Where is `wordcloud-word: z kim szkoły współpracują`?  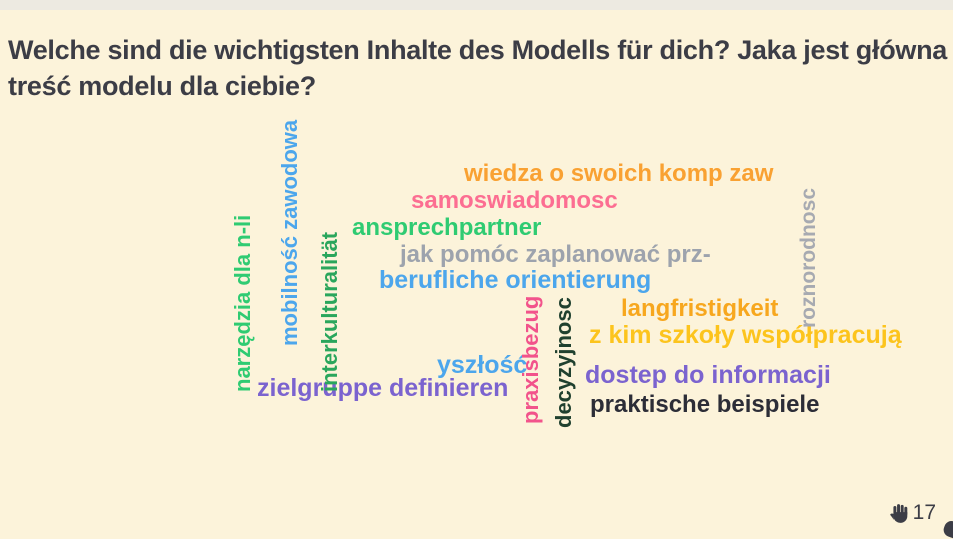
wordcloud-word: z kim szkoły współpracują is located at coordinates (745, 335).